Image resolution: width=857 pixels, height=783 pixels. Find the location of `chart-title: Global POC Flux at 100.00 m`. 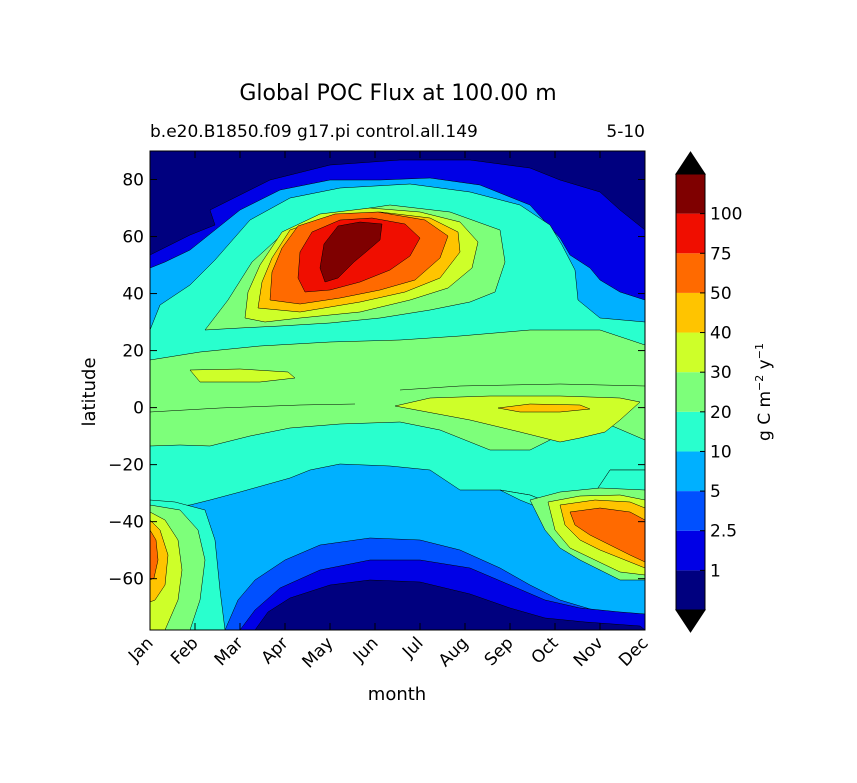

chart-title: Global POC Flux at 100.00 m is located at coordinates (397, 93).